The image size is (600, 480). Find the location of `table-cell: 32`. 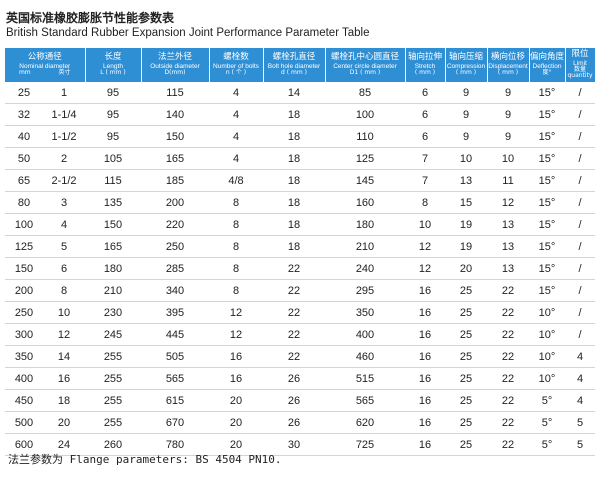

table-cell: 32 is located at coordinates (24, 114).